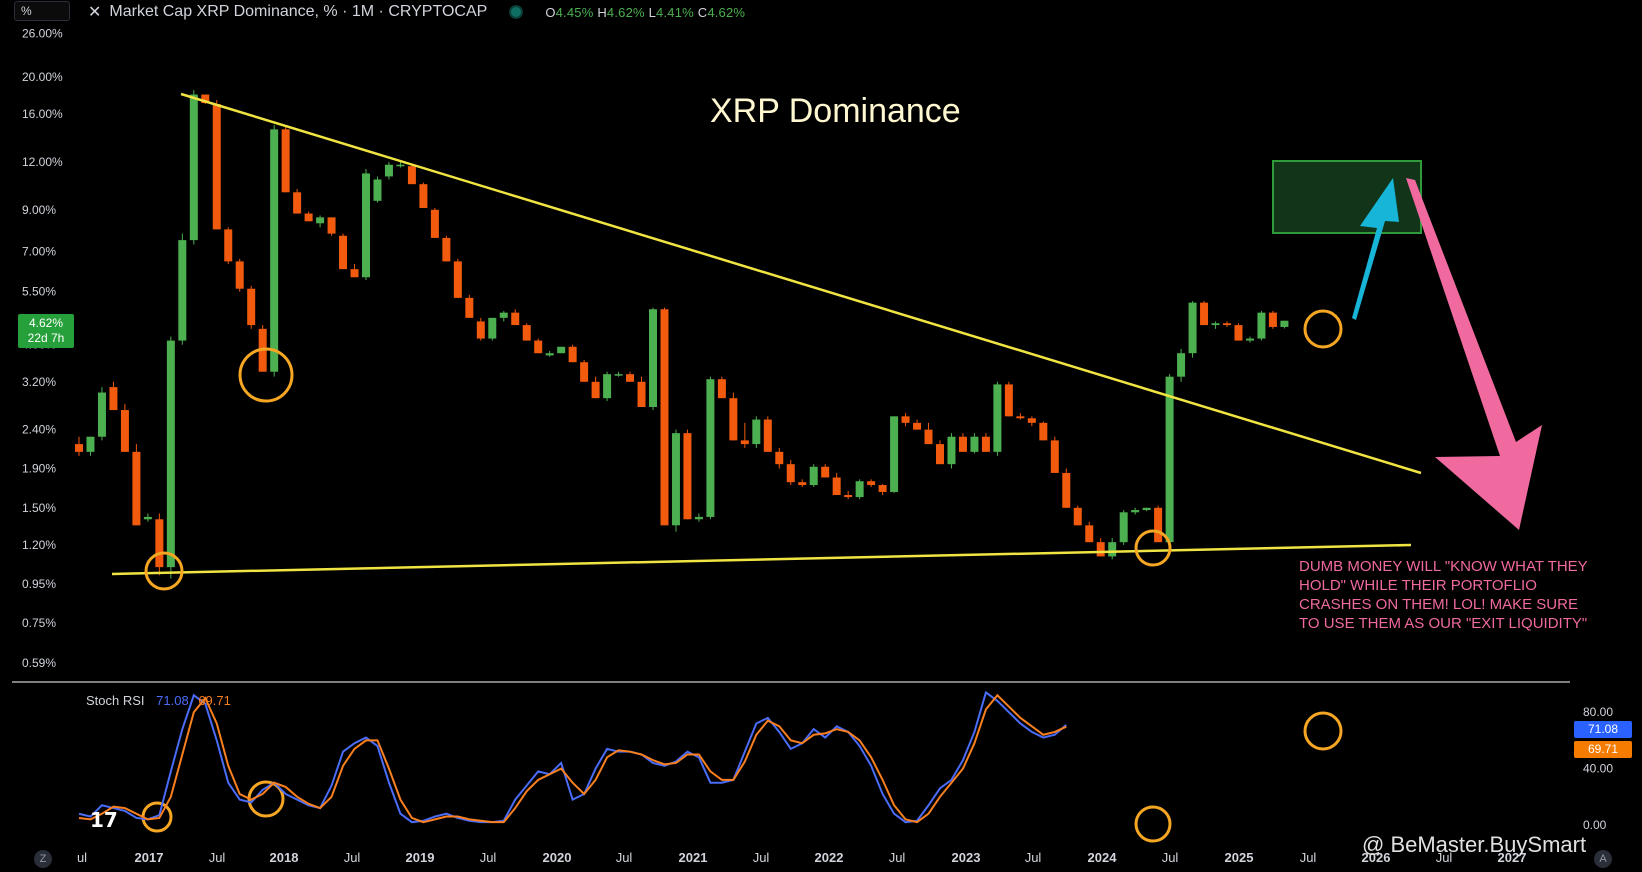 This screenshot has width=1642, height=872. I want to click on x-tick-label: 2024, so click(1103, 857).